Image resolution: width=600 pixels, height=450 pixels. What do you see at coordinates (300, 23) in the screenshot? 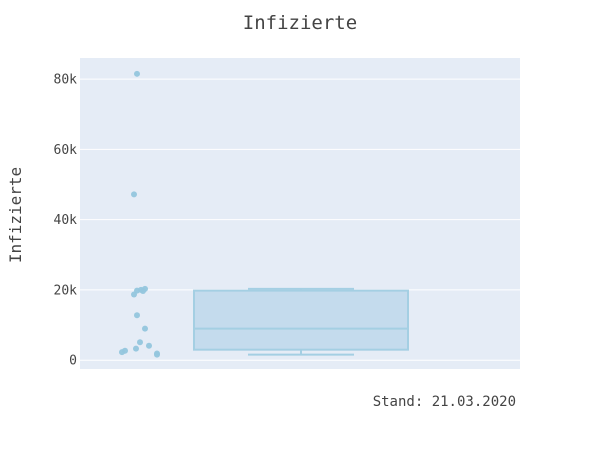
I see `chart-title: Infizierte` at bounding box center [300, 23].